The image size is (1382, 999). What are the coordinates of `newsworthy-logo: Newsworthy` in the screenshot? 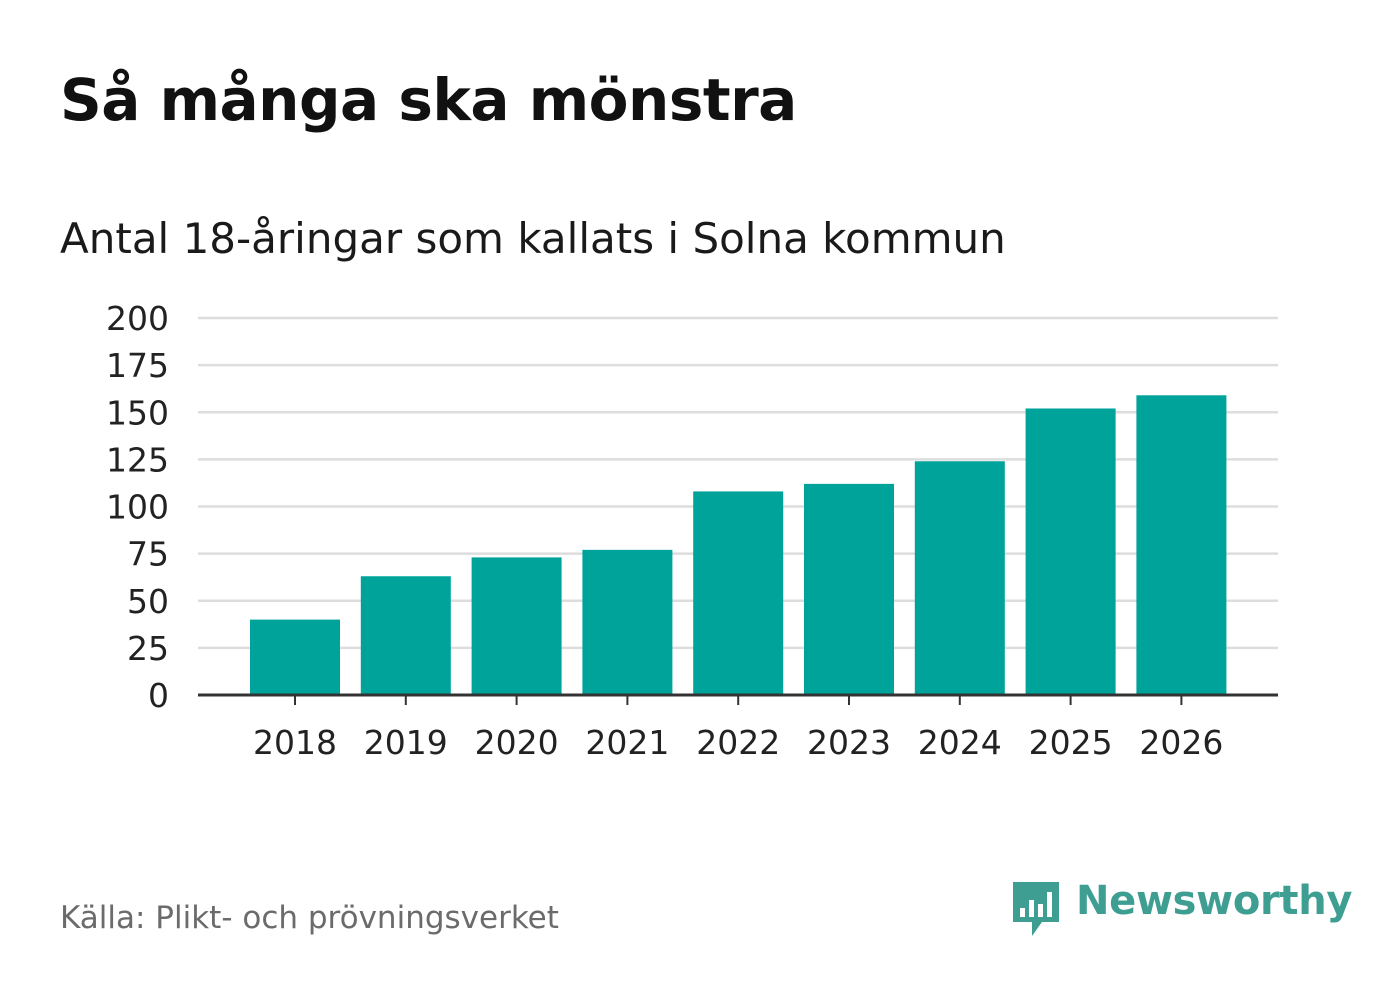 It's located at (1181, 909).